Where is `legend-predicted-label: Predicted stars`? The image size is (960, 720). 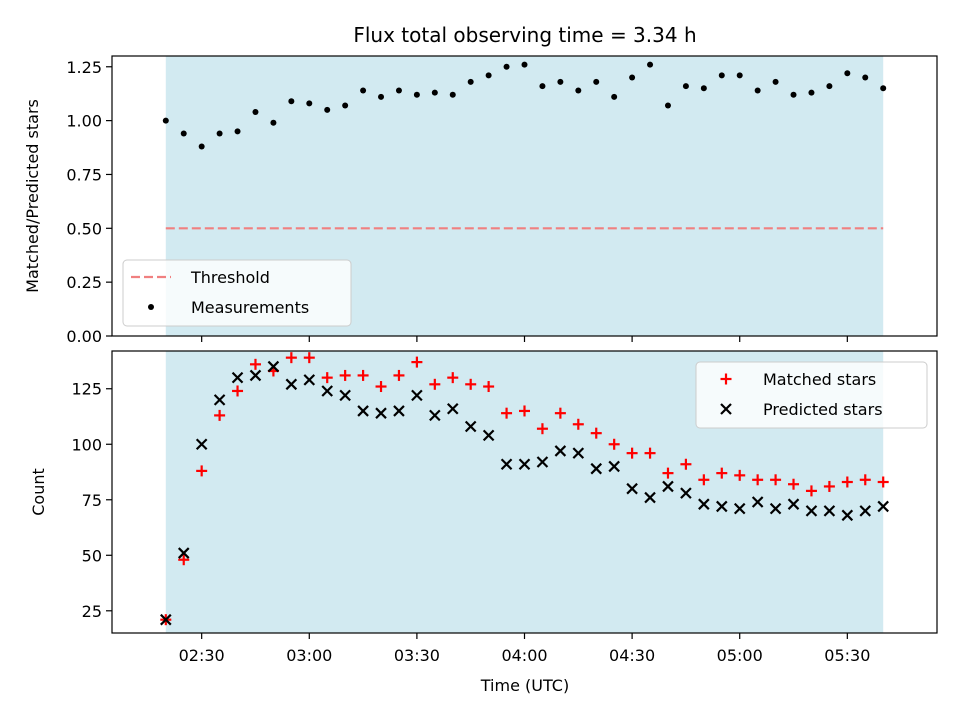
legend-predicted-label: Predicted stars is located at coordinates (823, 409).